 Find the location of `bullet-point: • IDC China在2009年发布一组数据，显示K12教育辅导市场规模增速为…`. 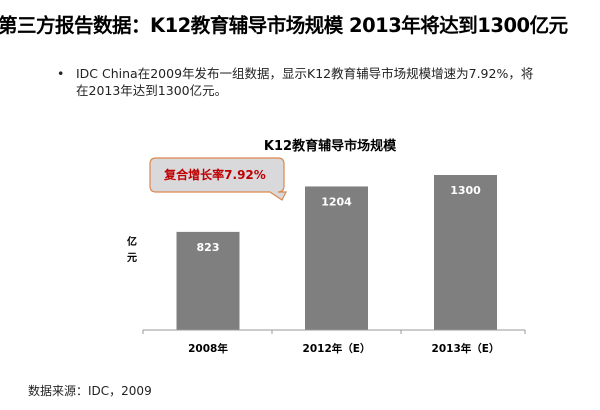

bullet-point: • IDC China在2009年发布一组数据，显示K12教育辅导市场规模增速为… is located at coordinates (296, 82).